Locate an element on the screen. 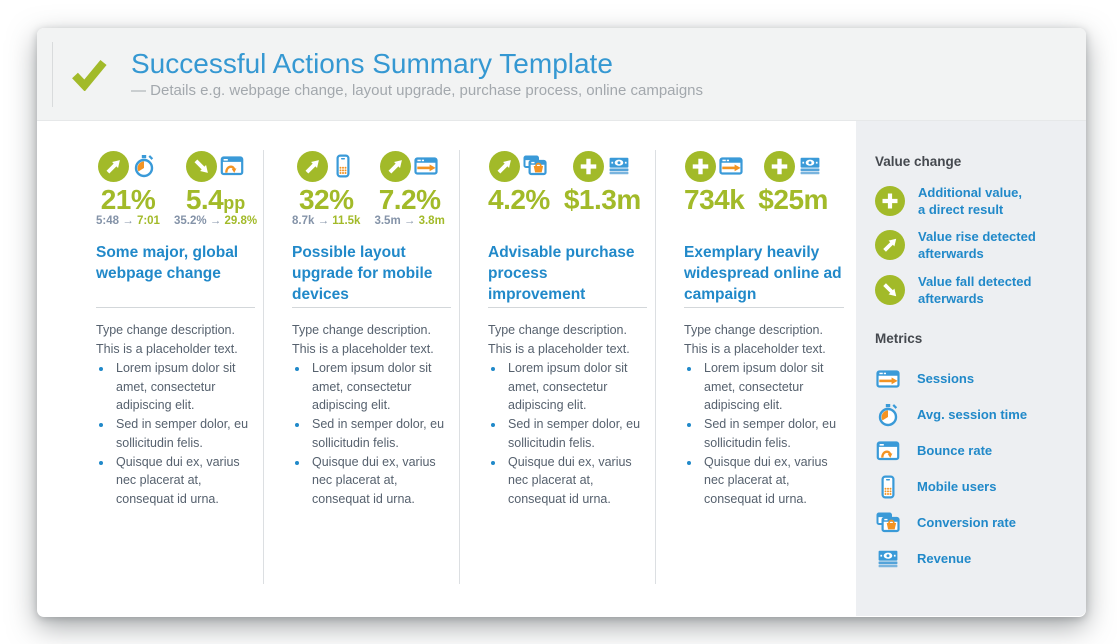 The image size is (1117, 644). action-column-webpage-change: 21% 5:48 → 7:01 5.4pp 35.2% → 29.8% is located at coordinates (166, 367).